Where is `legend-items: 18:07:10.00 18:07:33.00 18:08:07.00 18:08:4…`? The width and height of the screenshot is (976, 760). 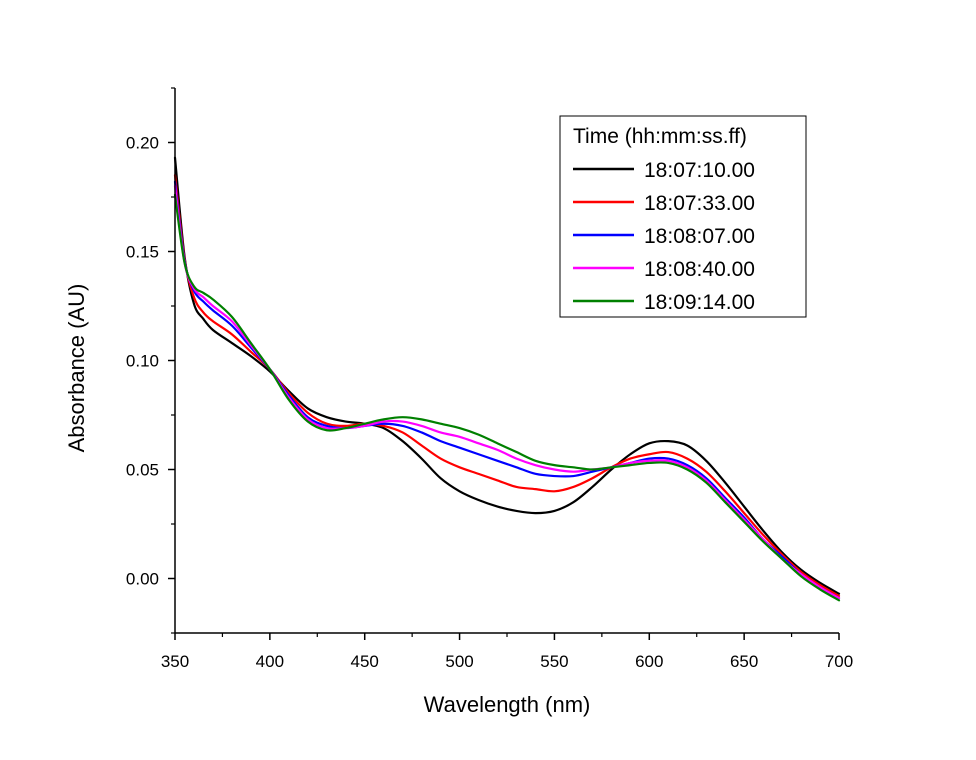
legend-items: 18:07:10.00 18:07:33.00 18:08:07.00 18:08:4… is located at coordinates (664, 236).